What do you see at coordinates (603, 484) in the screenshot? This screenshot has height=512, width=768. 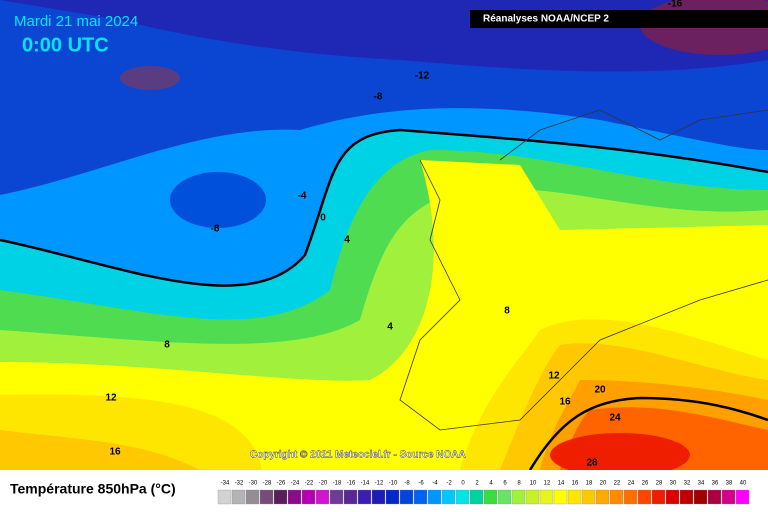 I see `legend-label: 20` at bounding box center [603, 484].